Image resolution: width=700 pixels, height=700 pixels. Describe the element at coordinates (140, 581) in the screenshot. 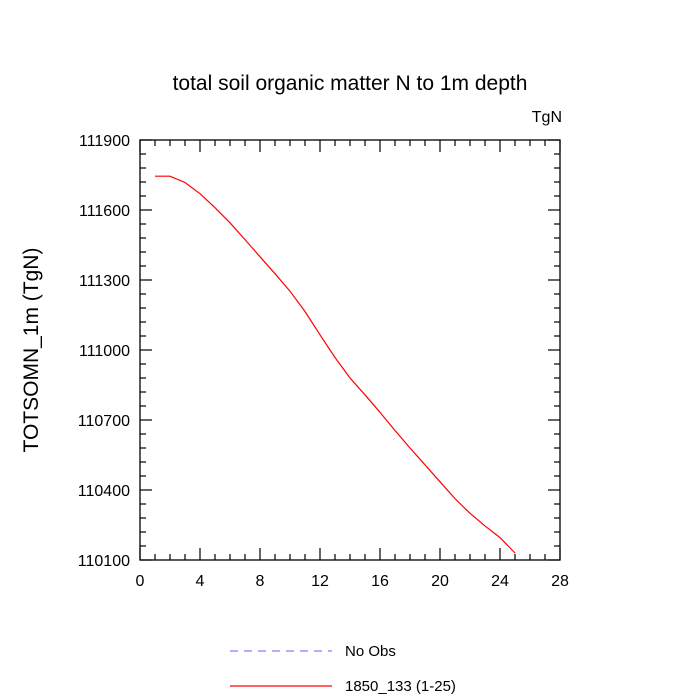

I see `x-tick-label: 0` at that location.